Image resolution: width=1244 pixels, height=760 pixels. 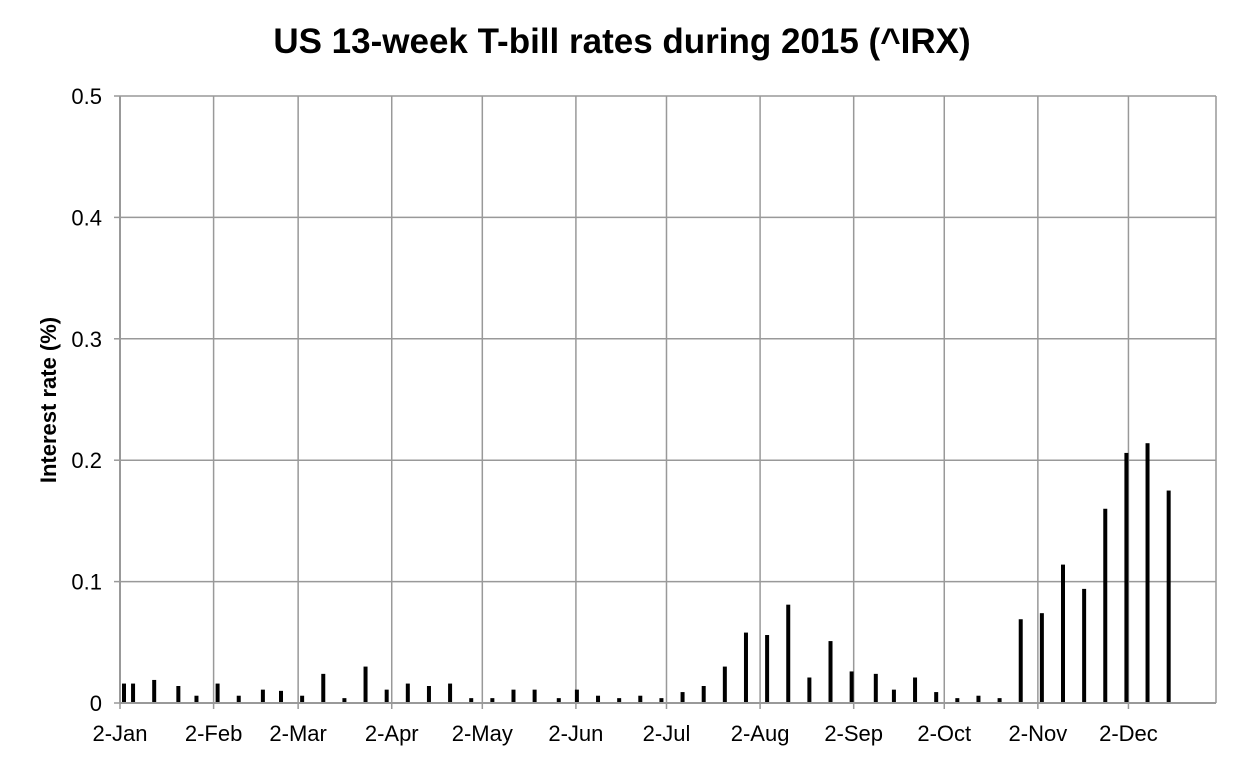 What do you see at coordinates (1128, 733) in the screenshot?
I see `x-tick-label: 2-Dec` at bounding box center [1128, 733].